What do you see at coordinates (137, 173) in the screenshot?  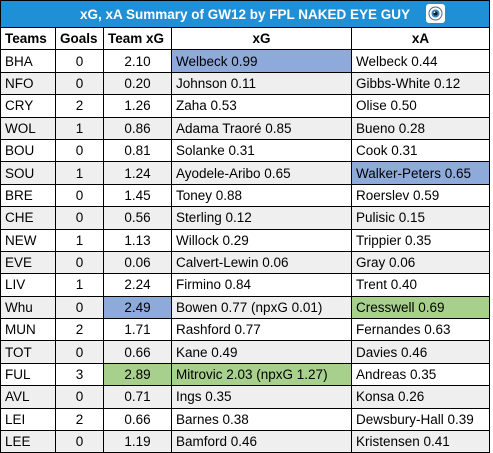 I see `team-xg-cell: 1.24` at bounding box center [137, 173].